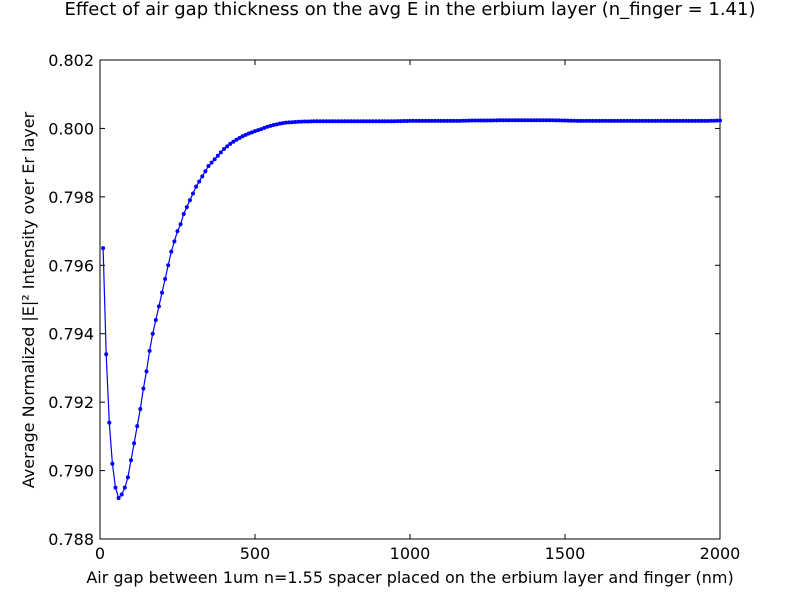 This screenshot has height=600, width=800. Describe the element at coordinates (720, 553) in the screenshot. I see `x-tick-label: 2000` at that location.